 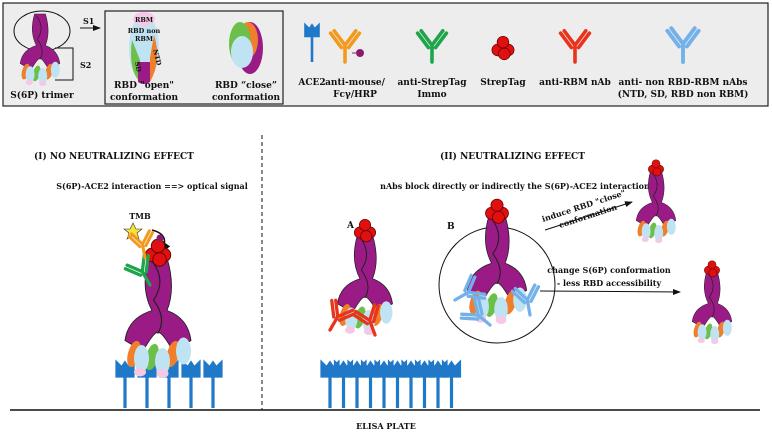 I want to click on elisa-plate-label: ELISA PLATE, so click(x=386, y=426).